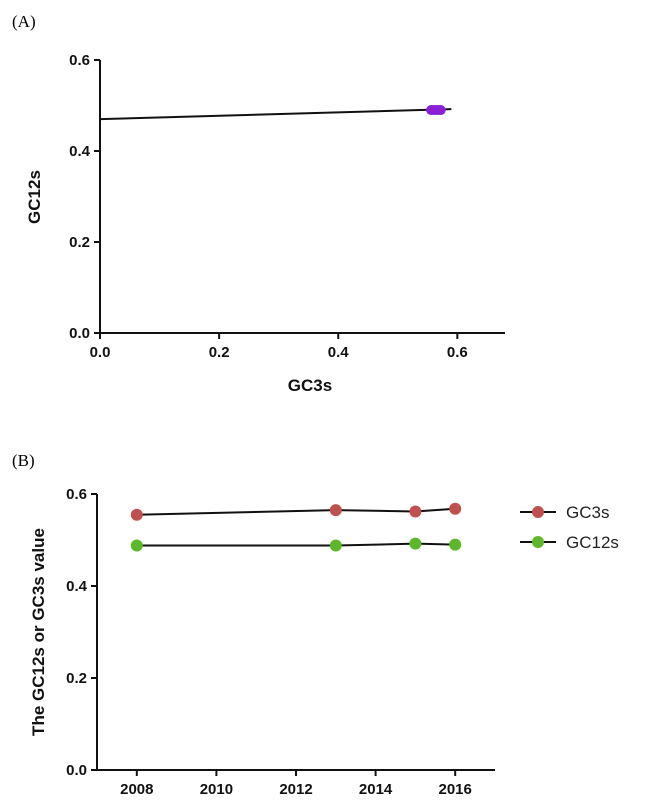  Describe the element at coordinates (216, 789) in the screenshot. I see `panel-b-x-tick-label: 2010` at that location.